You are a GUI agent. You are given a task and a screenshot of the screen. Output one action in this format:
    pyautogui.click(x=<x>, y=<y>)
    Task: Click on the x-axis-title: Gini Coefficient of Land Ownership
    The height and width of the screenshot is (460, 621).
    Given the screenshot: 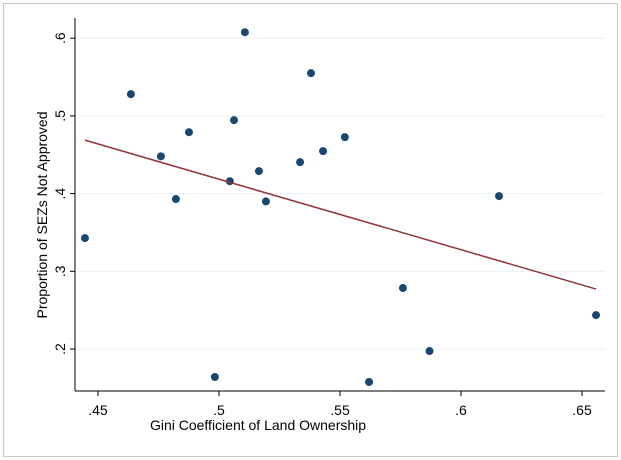 What is the action you would take?
    pyautogui.click(x=258, y=425)
    